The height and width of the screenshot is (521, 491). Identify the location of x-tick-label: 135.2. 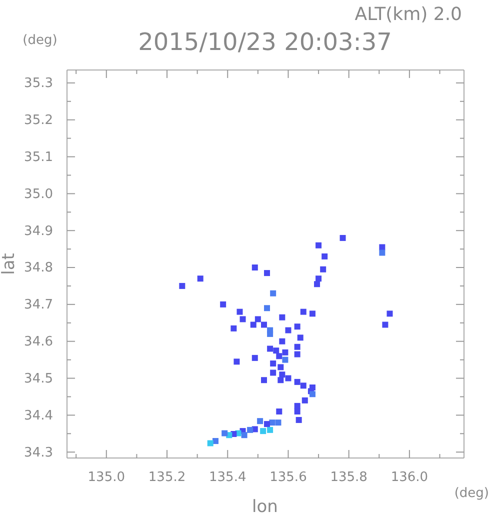
(167, 478).